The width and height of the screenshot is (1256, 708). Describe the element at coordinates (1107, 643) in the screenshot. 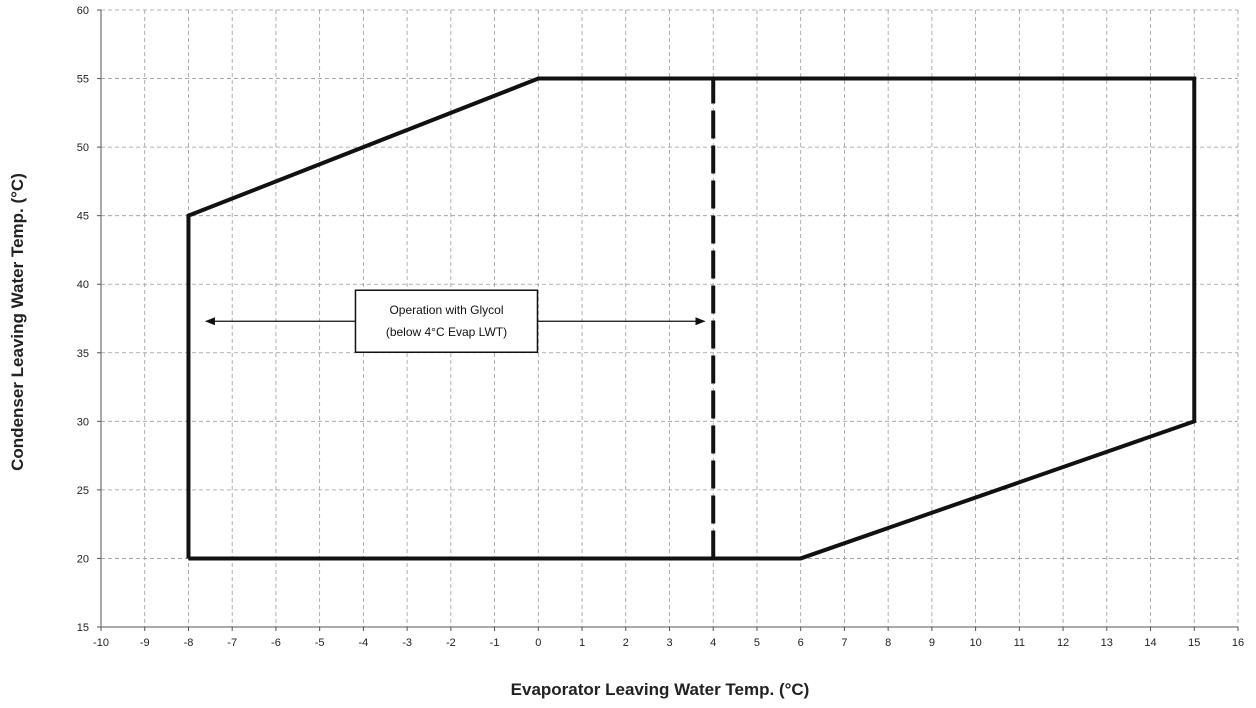

I see `x-tick-label: 13` at that location.